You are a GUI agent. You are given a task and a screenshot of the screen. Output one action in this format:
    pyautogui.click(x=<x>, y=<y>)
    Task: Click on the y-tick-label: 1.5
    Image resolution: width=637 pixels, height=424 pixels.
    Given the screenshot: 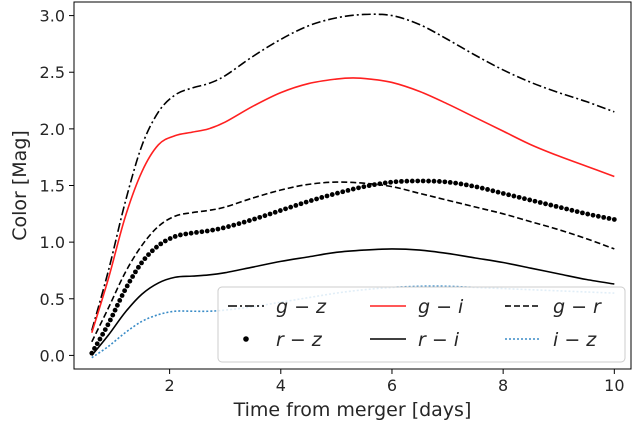 What is the action you would take?
    pyautogui.click(x=52, y=186)
    